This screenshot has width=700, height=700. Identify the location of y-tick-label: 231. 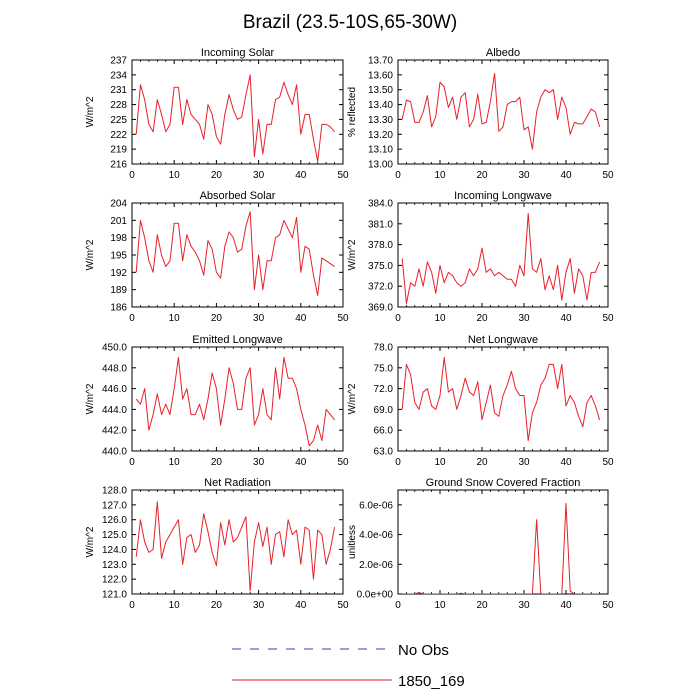
(118, 90).